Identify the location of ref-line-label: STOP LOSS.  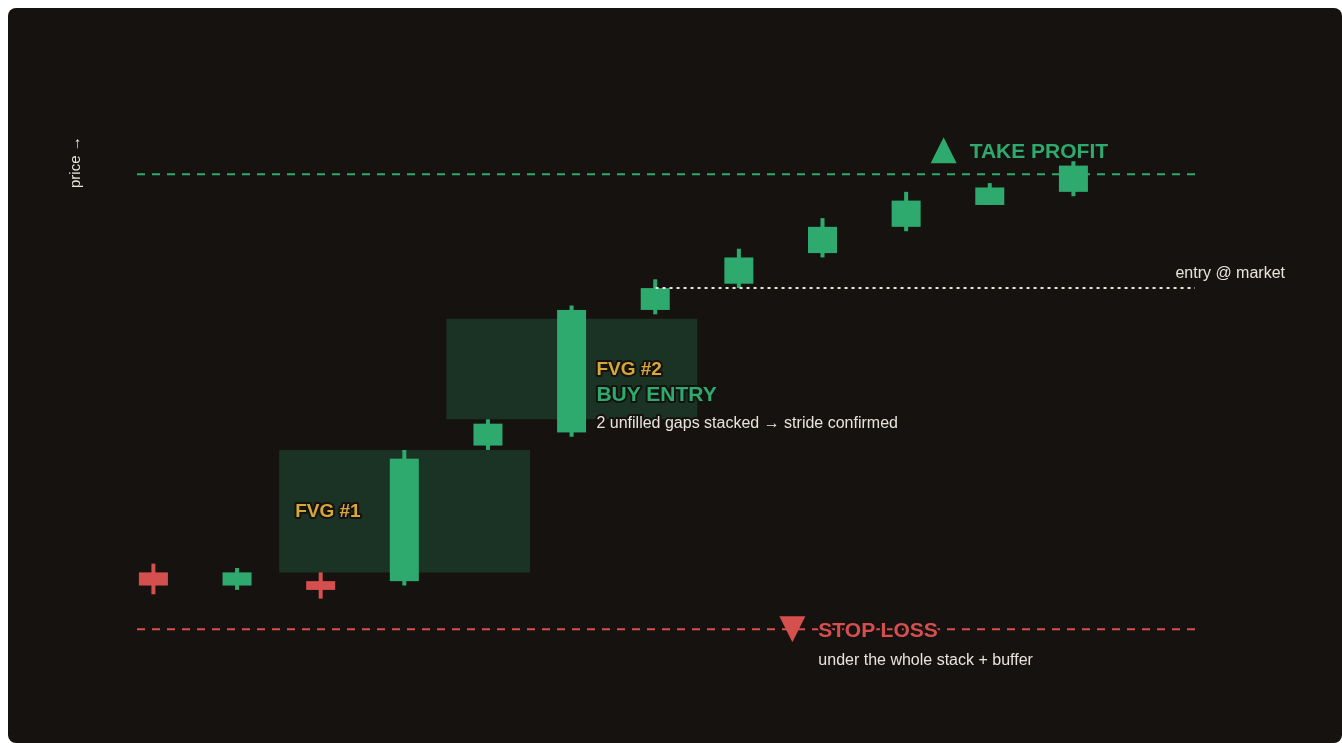
(878, 630).